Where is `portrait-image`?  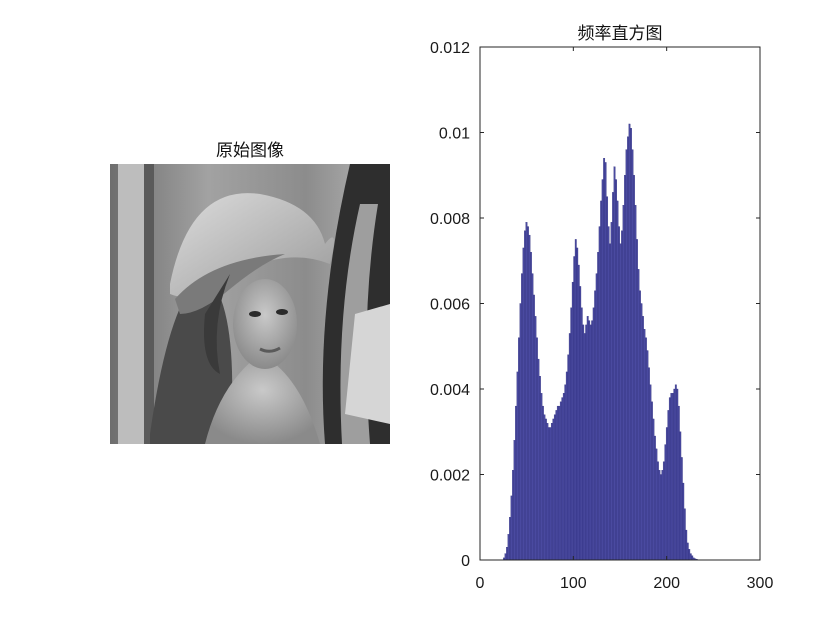 portrait-image is located at coordinates (250, 304).